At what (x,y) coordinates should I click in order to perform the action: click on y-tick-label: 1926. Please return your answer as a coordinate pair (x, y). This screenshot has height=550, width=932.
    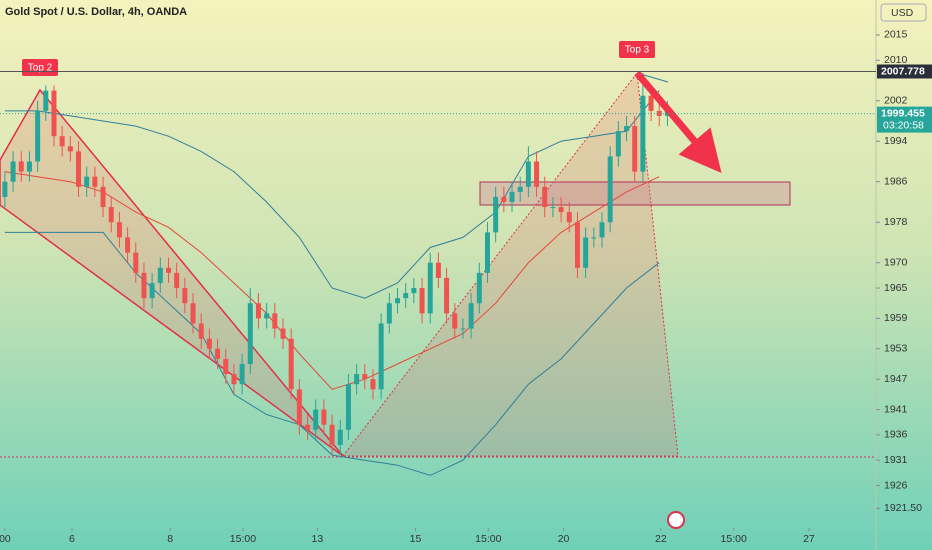
    Looking at the image, I should click on (896, 485).